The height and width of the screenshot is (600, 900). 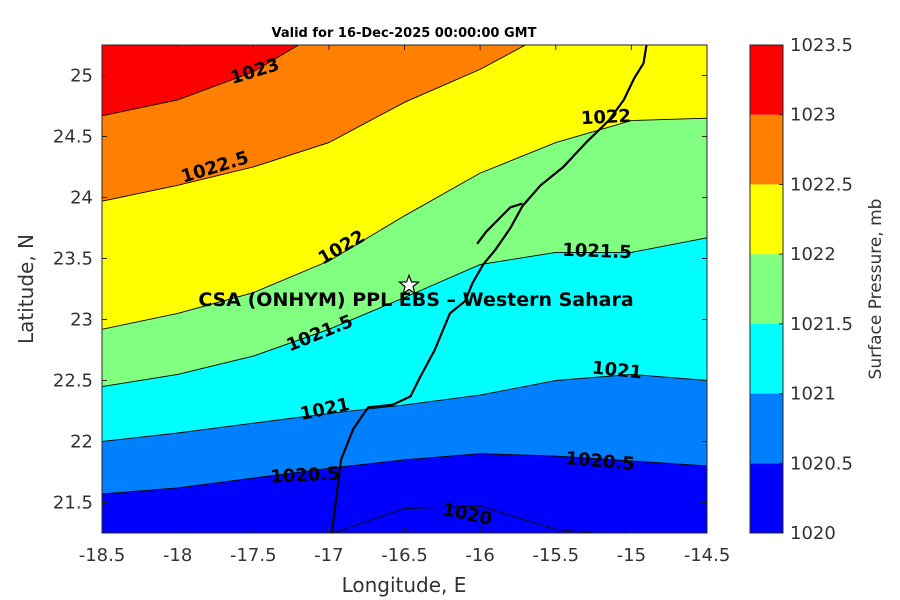 I want to click on y-tick-label: 22.5, so click(x=73, y=381).